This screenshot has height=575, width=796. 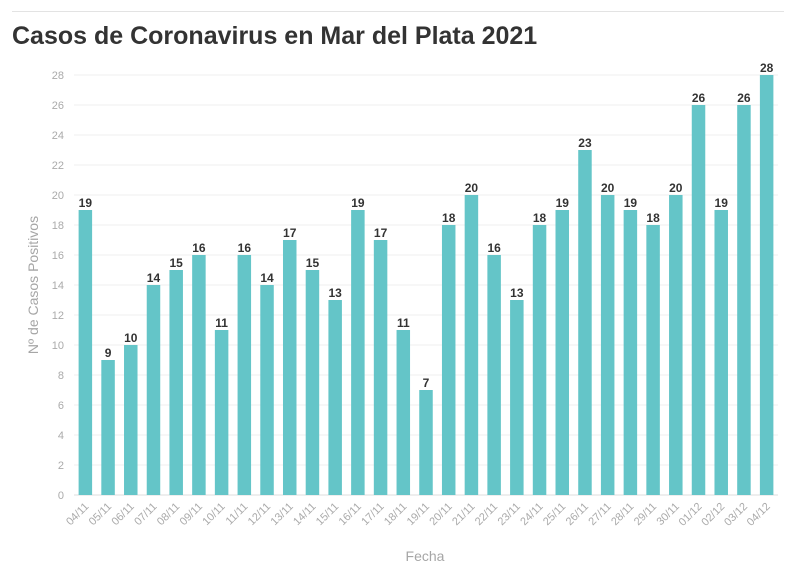 What do you see at coordinates (304, 514) in the screenshot?
I see `x-tick-label: 14/11` at bounding box center [304, 514].